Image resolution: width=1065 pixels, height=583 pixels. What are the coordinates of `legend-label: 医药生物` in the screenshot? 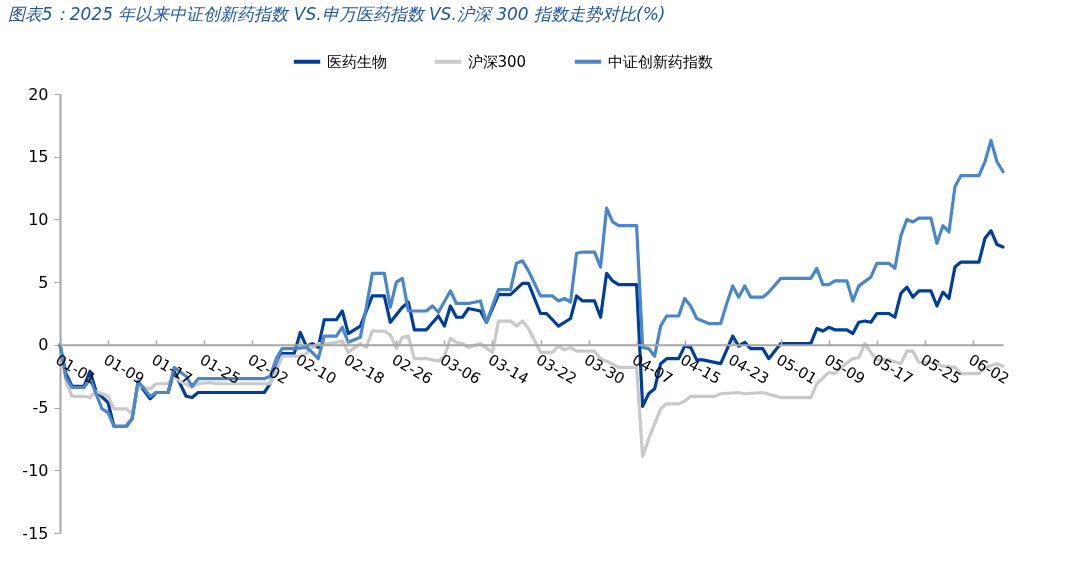 It's located at (356, 61).